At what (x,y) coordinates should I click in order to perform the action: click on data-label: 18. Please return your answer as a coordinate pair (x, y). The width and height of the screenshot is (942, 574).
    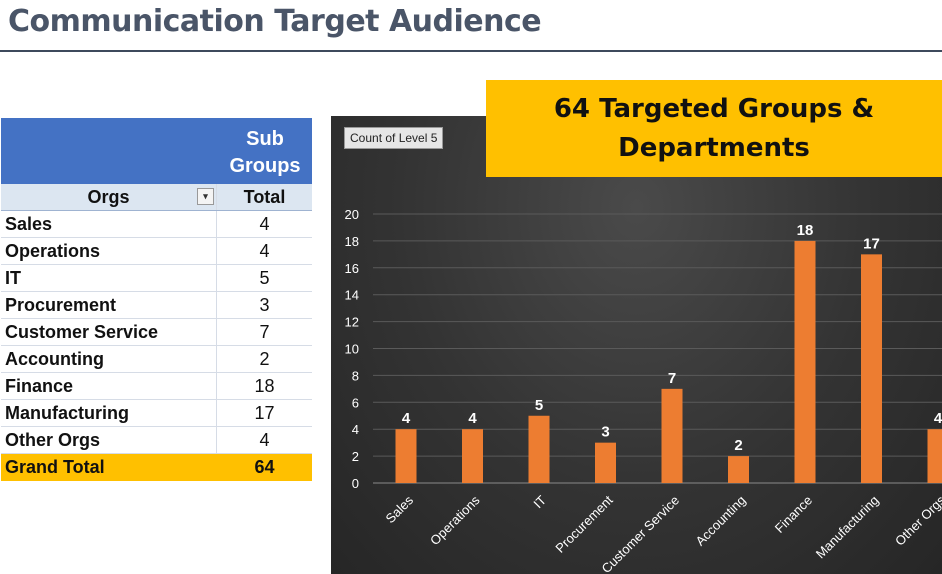
    Looking at the image, I should click on (805, 230).